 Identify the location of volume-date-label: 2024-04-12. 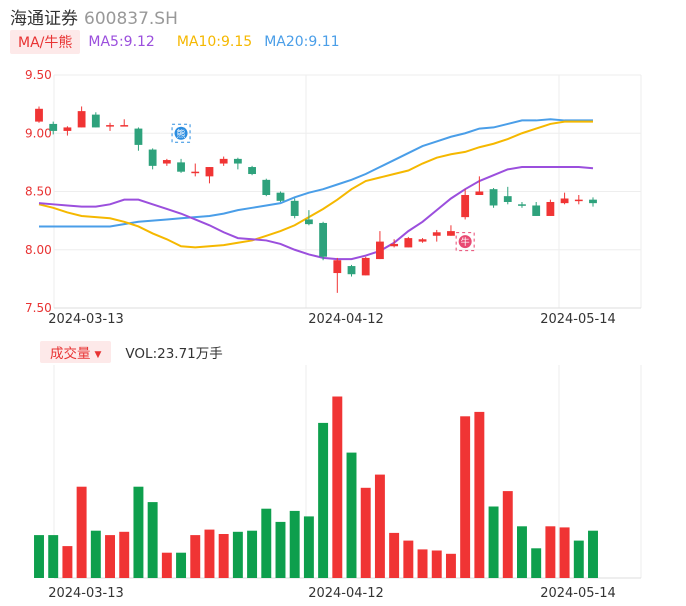
(346, 593).